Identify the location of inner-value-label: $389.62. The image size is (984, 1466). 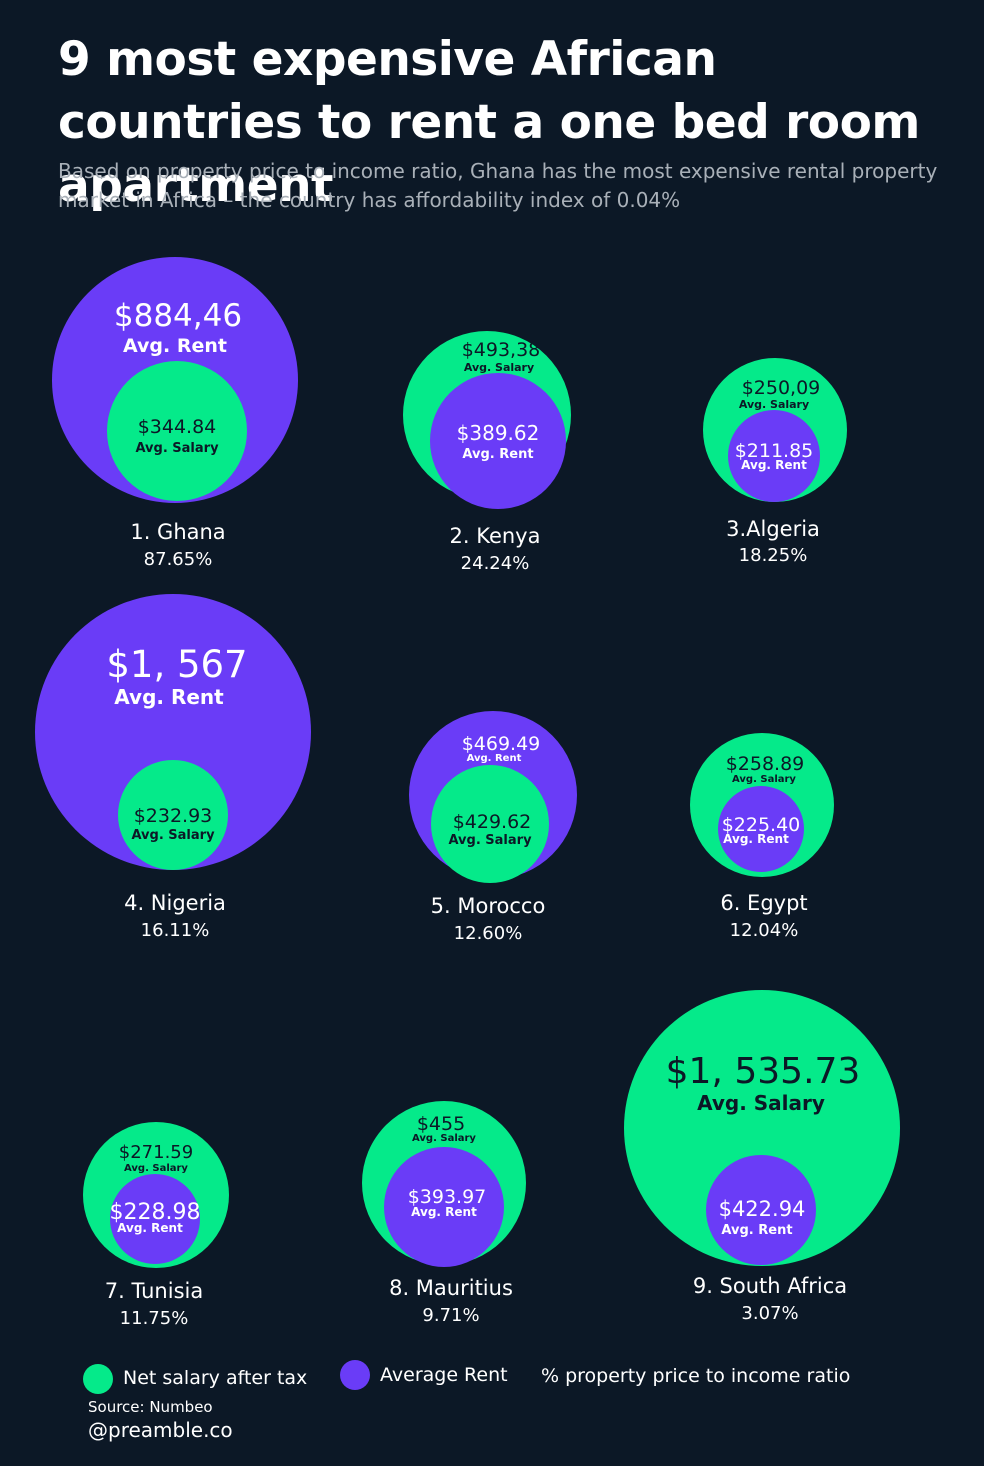
(498, 433).